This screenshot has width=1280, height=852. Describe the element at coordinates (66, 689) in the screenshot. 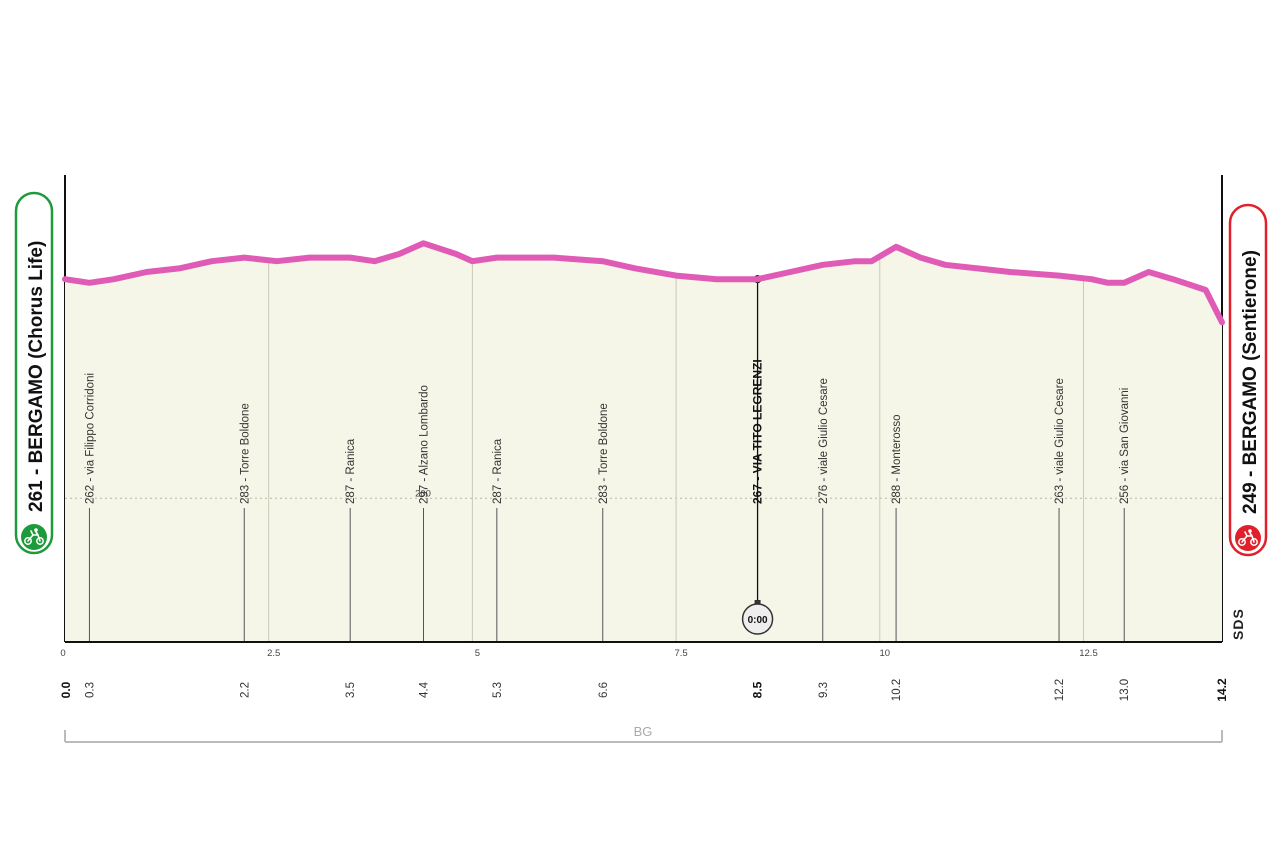

I see `start-km-label: 0.0` at that location.